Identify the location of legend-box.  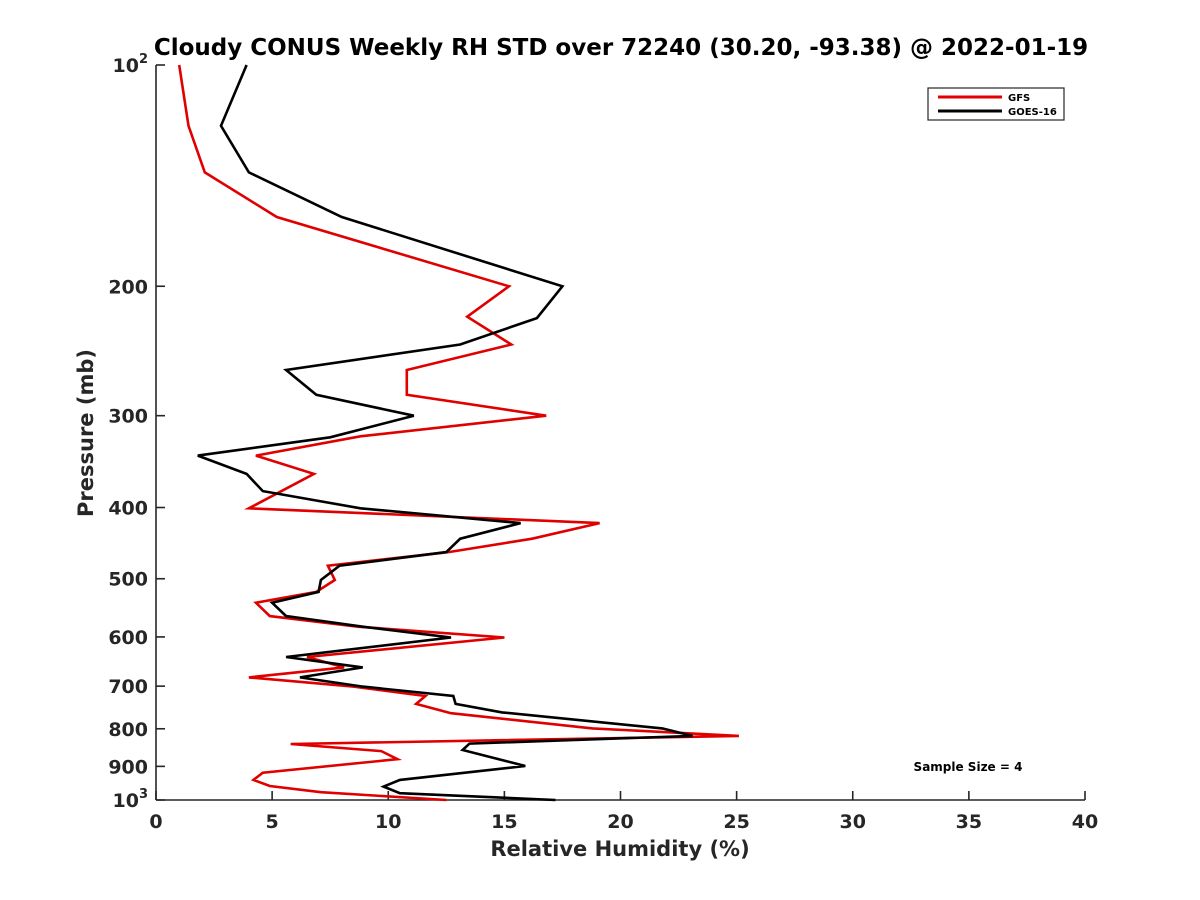
(996, 104).